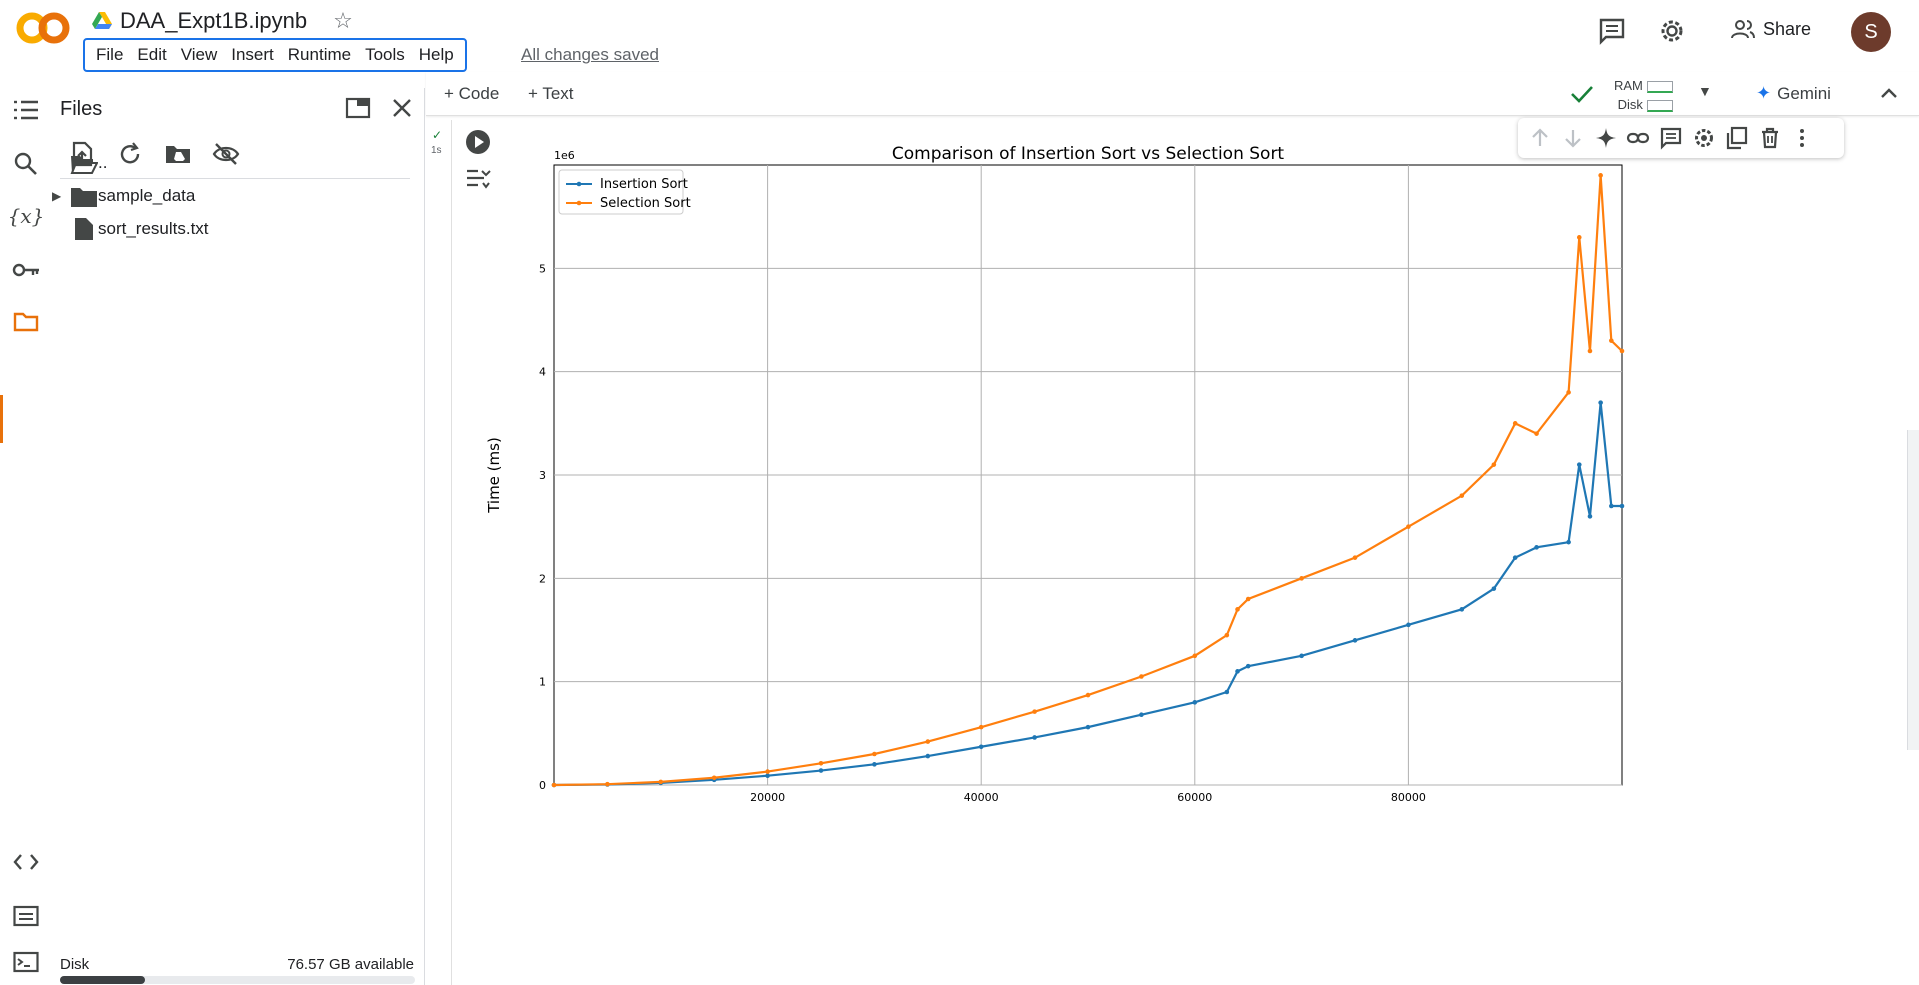 The width and height of the screenshot is (1919, 985). Describe the element at coordinates (1573, 138) in the screenshot. I see `move-down-arrow-icon` at that location.